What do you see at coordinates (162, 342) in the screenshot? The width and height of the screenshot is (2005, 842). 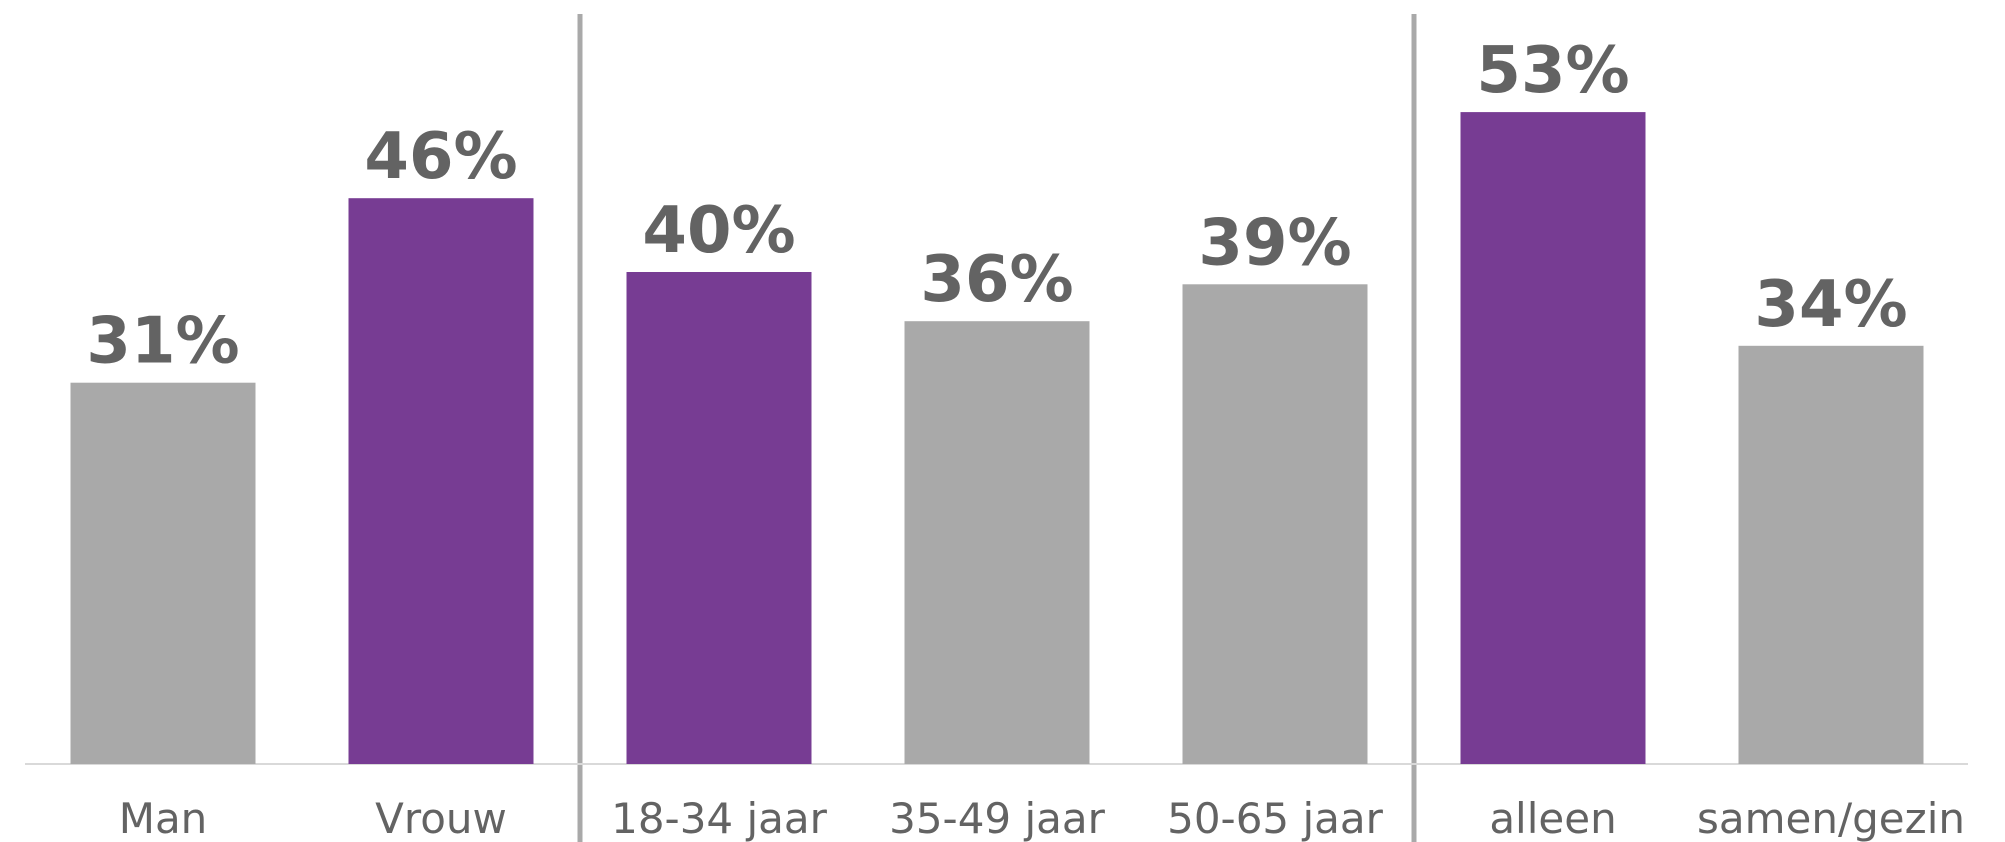 I see `value-label-0: 31%` at bounding box center [162, 342].